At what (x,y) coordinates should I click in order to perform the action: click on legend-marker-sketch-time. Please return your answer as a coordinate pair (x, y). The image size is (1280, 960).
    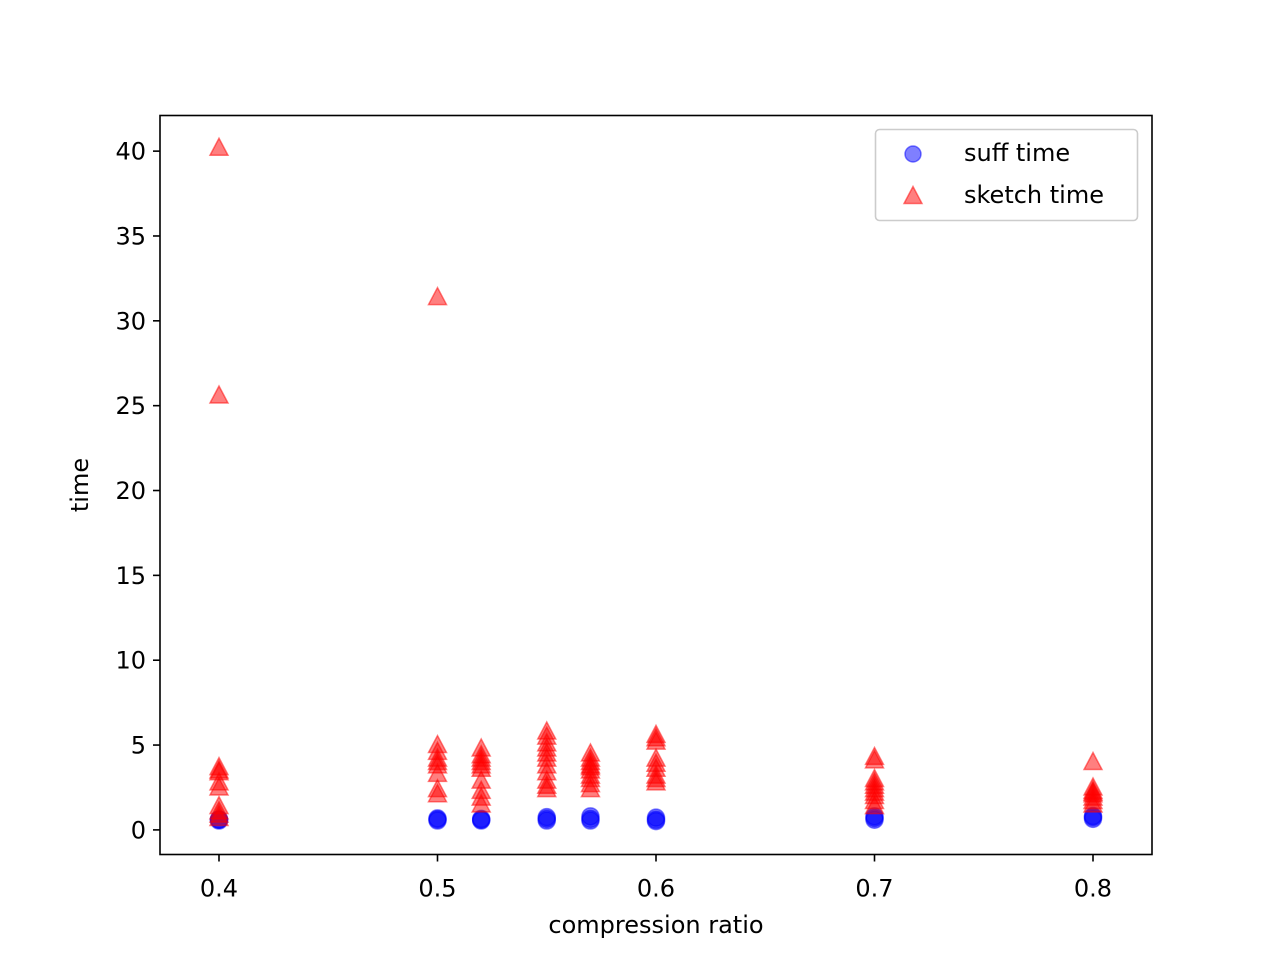
    Looking at the image, I should click on (913, 194).